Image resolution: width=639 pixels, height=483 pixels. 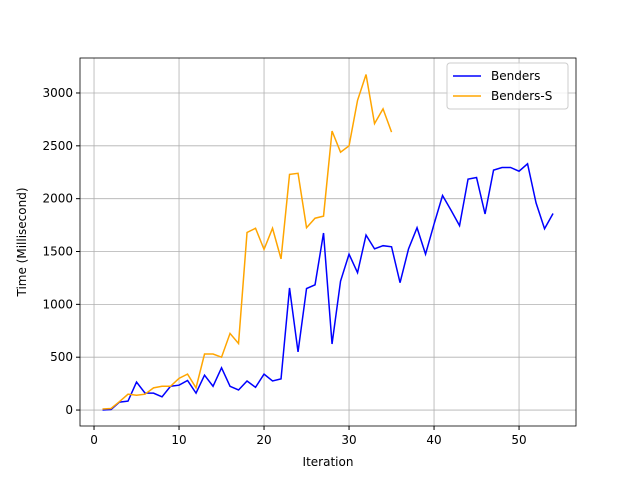 I want to click on y-tick-label: 1000, so click(x=57, y=304).